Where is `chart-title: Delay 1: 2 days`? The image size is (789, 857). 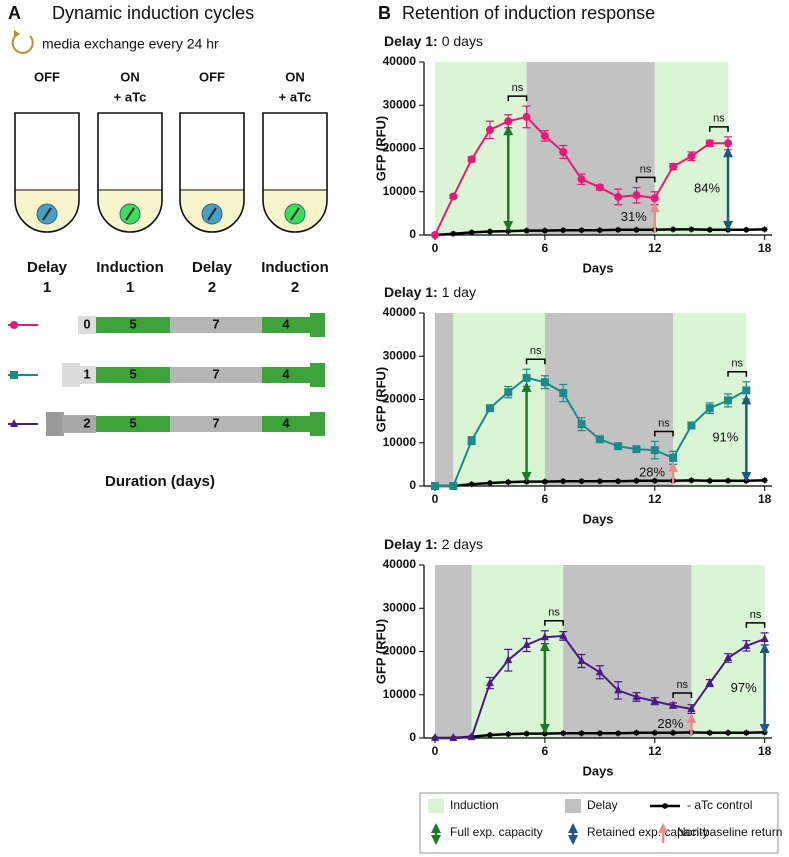 chart-title: Delay 1: 2 days is located at coordinates (433, 544).